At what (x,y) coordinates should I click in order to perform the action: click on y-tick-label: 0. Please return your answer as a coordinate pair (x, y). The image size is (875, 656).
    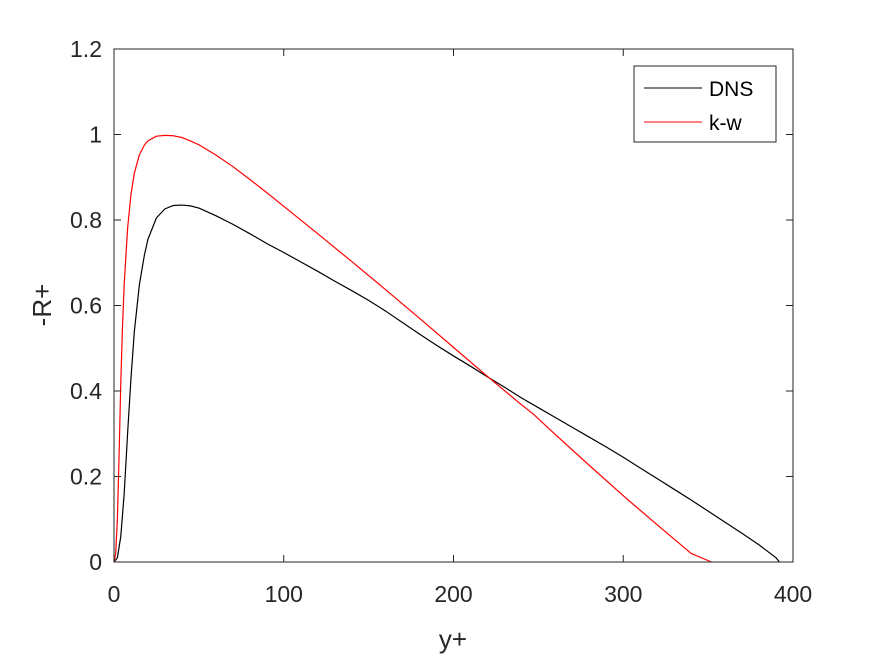
    Looking at the image, I should click on (95, 562).